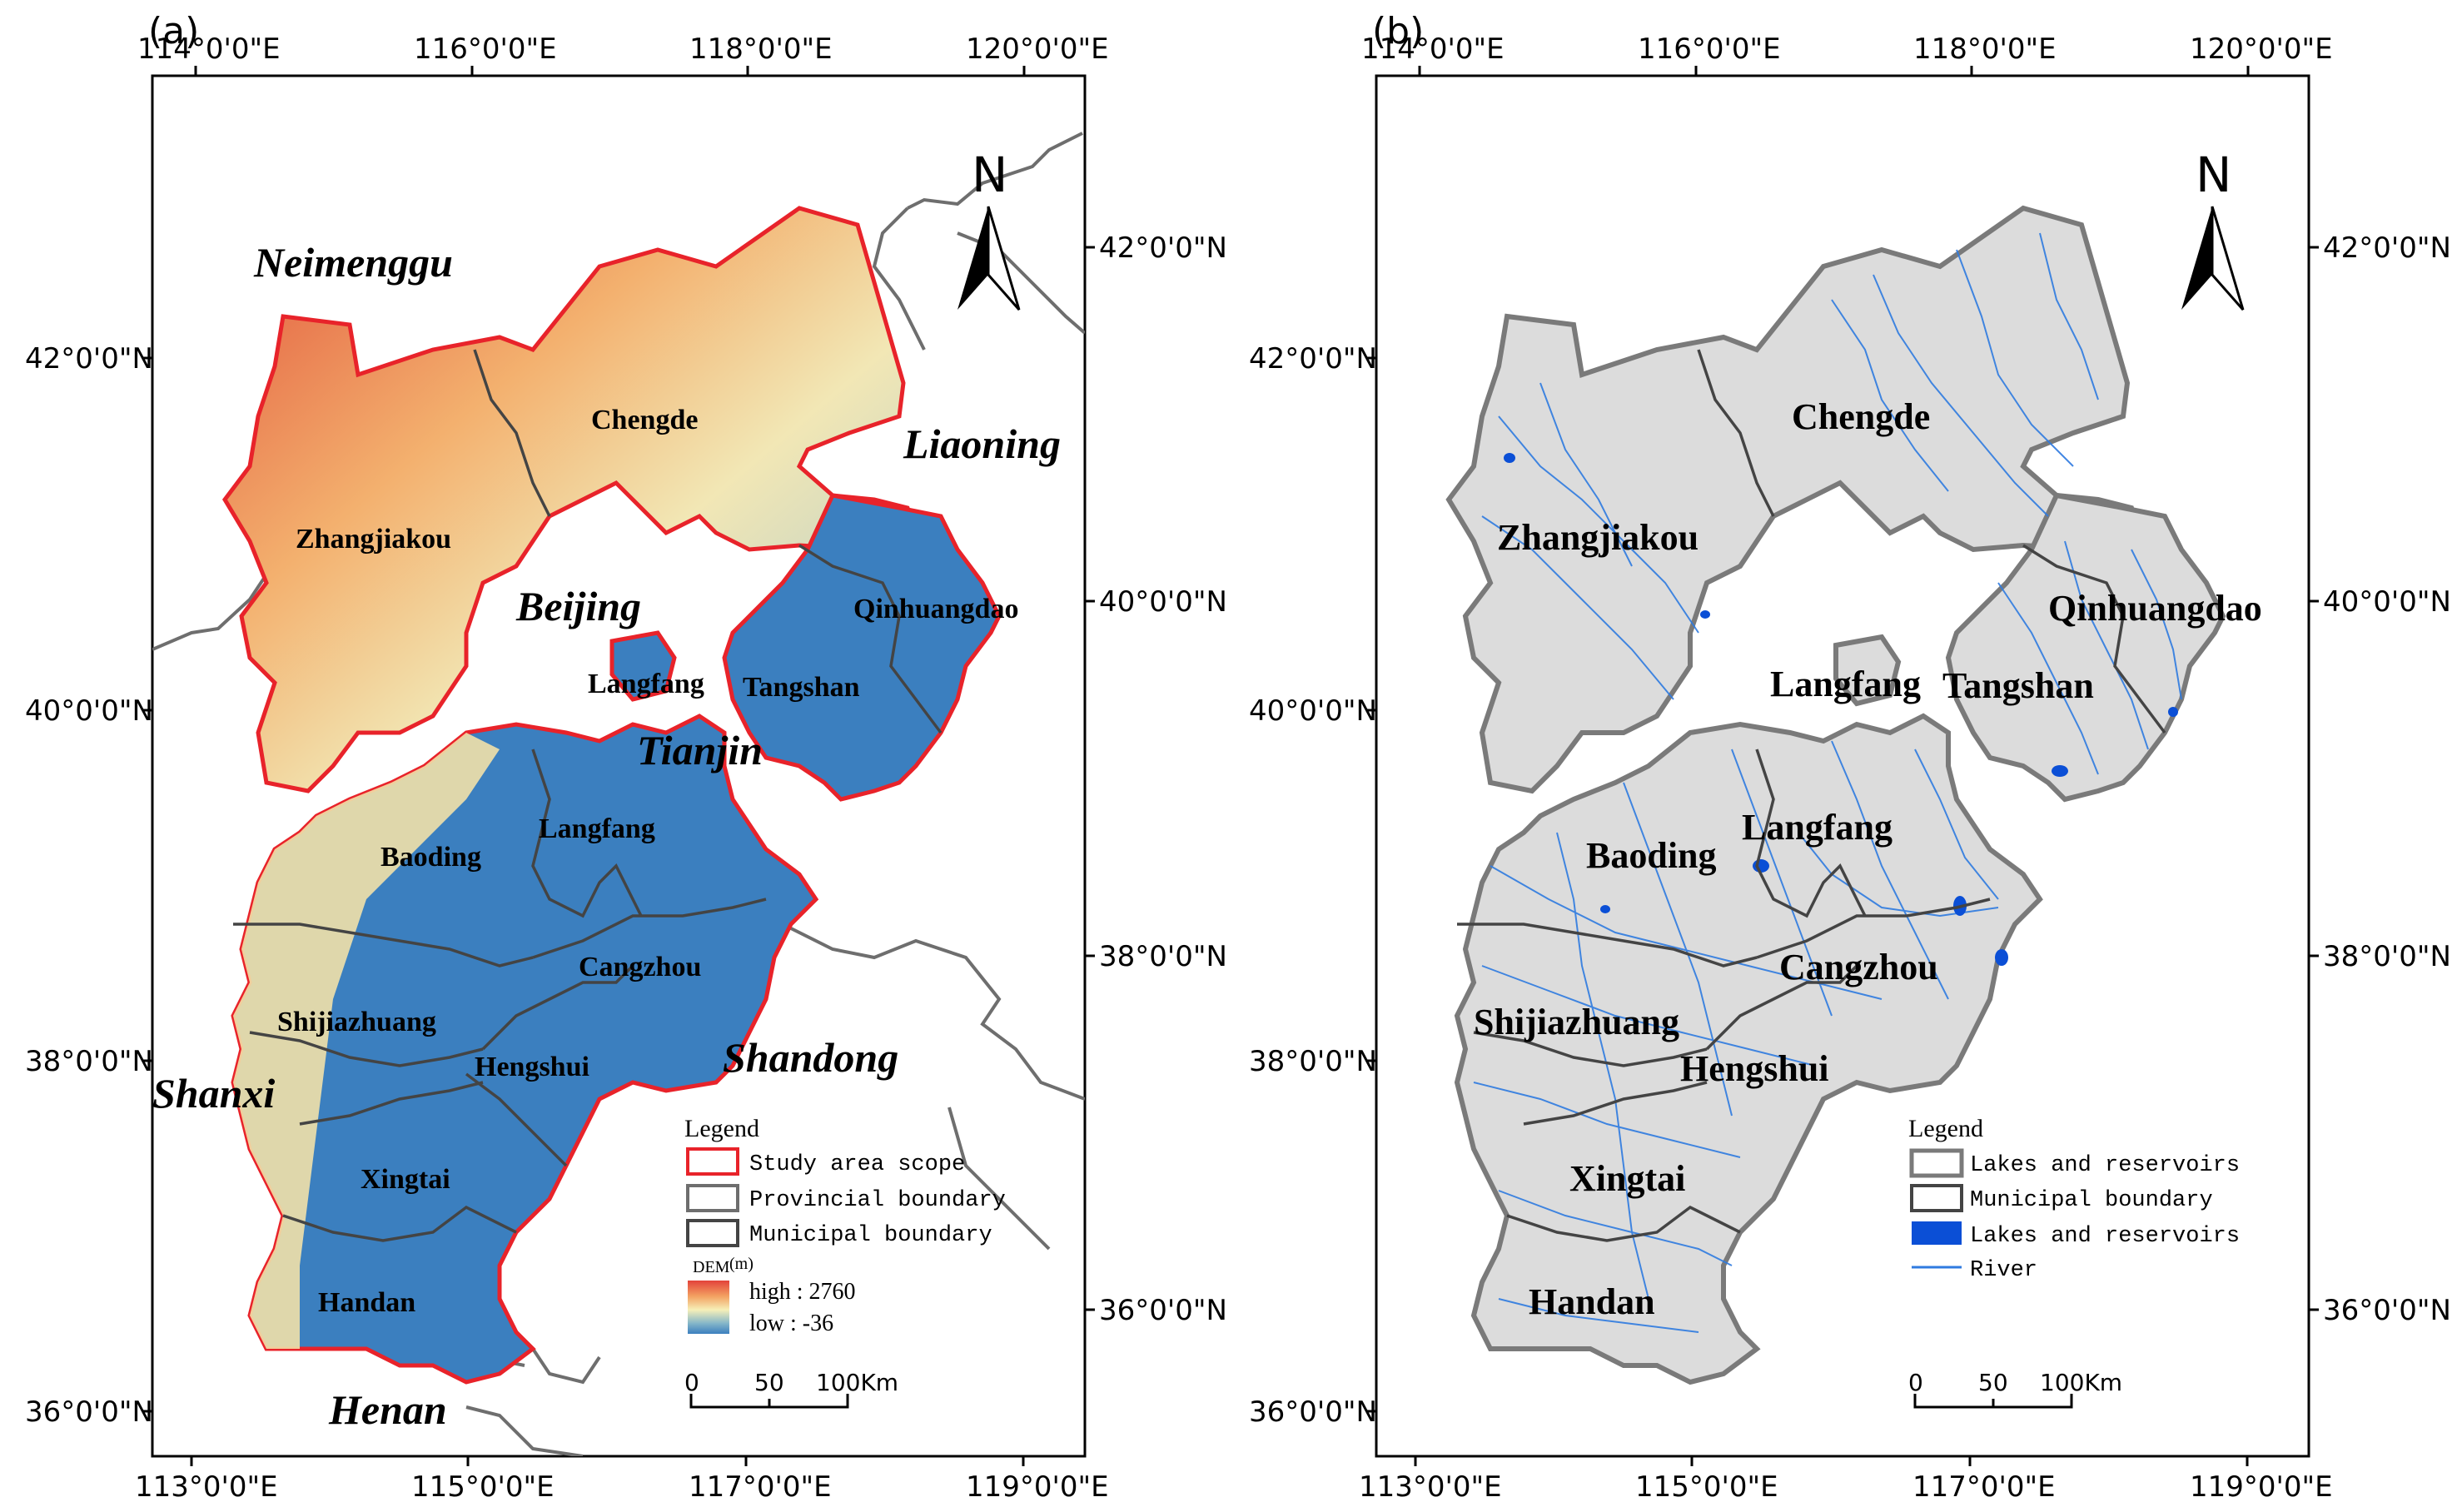 The height and width of the screenshot is (1512, 2462). What do you see at coordinates (1845, 684) in the screenshot?
I see `city-label-langfang-north-b: Langfang` at bounding box center [1845, 684].